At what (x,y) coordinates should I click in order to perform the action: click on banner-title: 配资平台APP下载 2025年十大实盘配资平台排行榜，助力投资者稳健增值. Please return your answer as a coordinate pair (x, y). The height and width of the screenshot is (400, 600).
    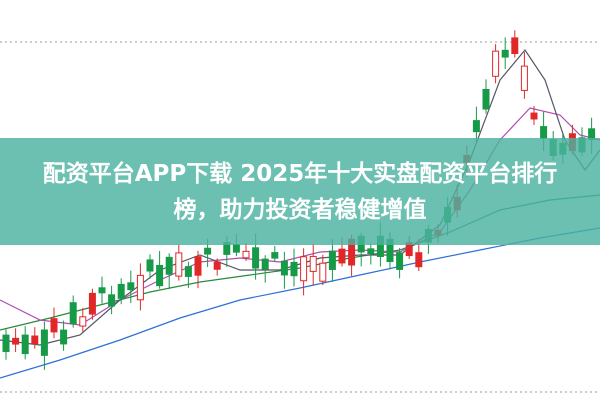
    Looking at the image, I should click on (300, 191).